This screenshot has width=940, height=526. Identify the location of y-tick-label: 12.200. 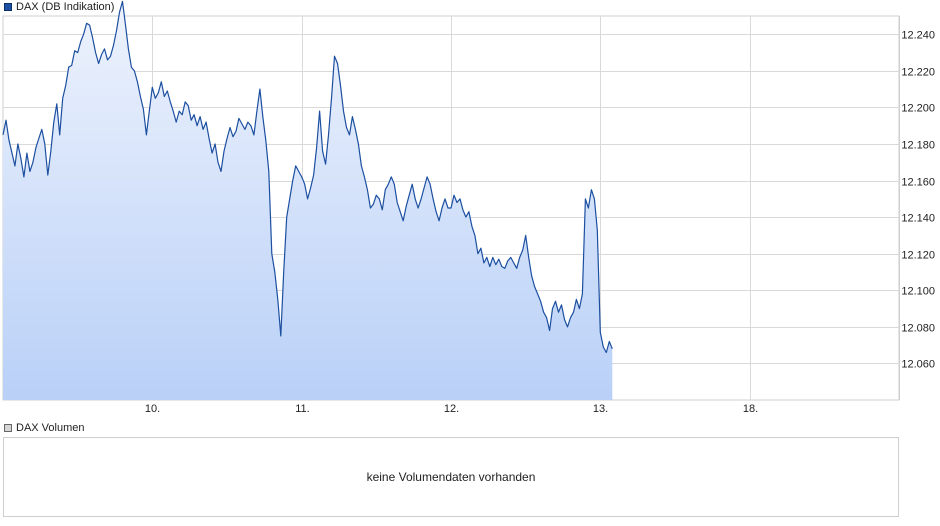
(918, 109).